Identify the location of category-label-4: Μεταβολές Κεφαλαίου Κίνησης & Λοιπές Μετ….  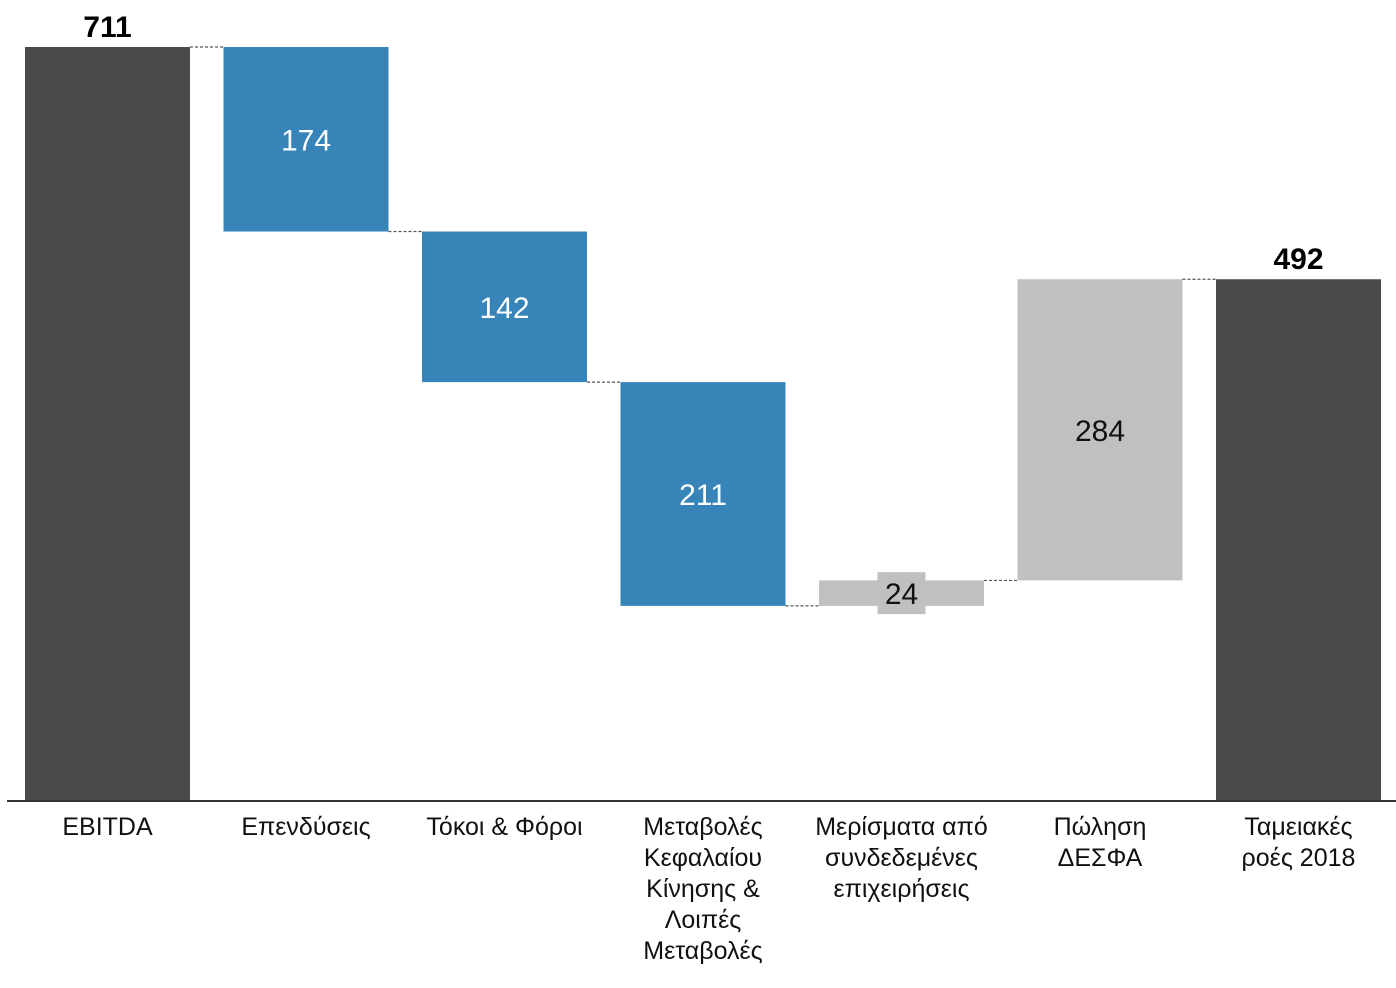
(703, 889).